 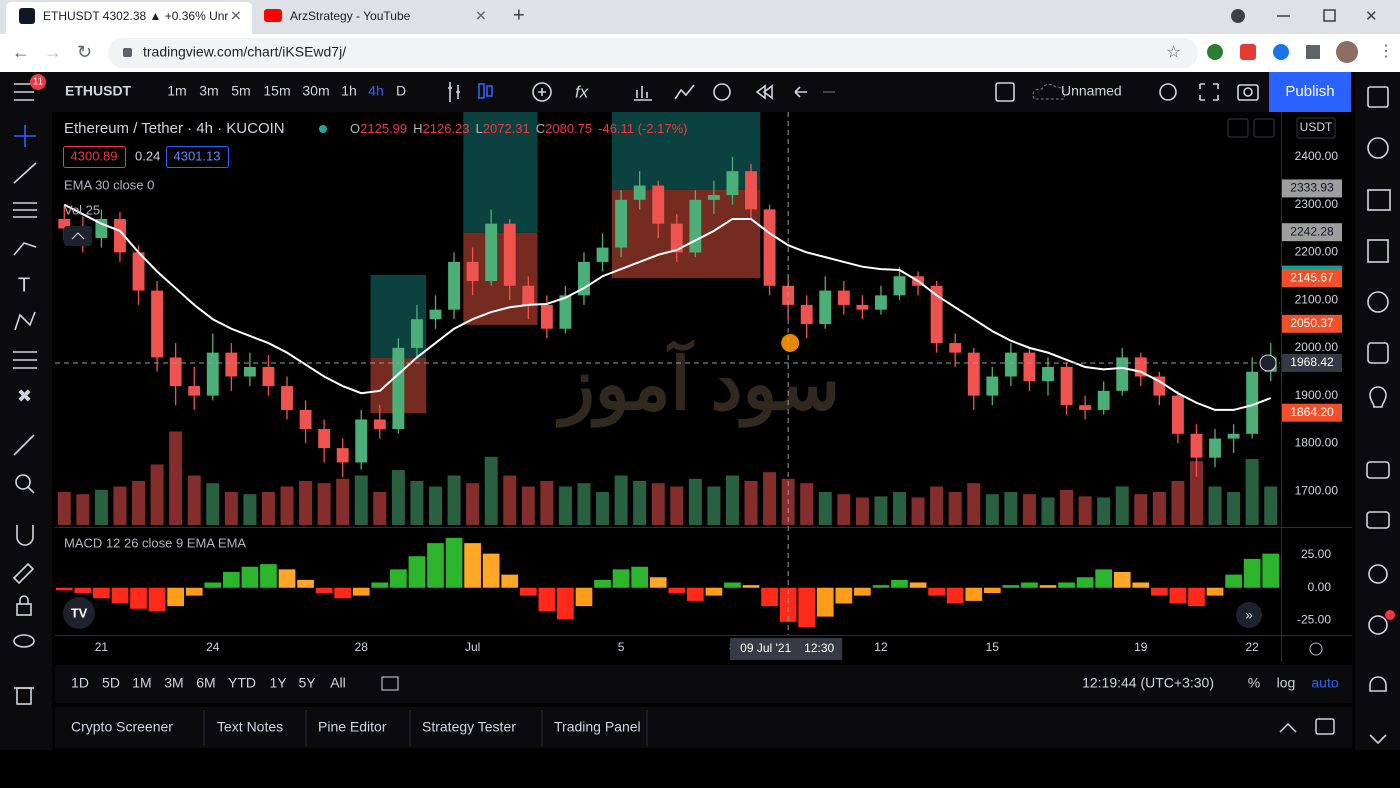 What do you see at coordinates (1325, 726) in the screenshot?
I see `maximize-panel` at bounding box center [1325, 726].